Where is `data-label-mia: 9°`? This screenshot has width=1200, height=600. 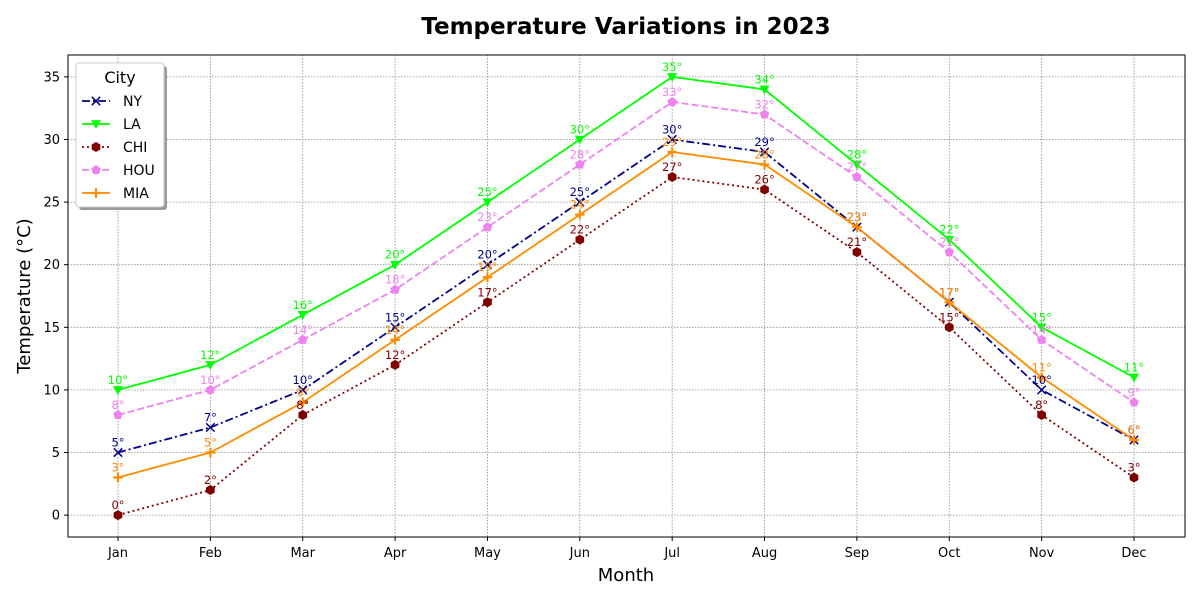 data-label-mia: 9° is located at coordinates (302, 392).